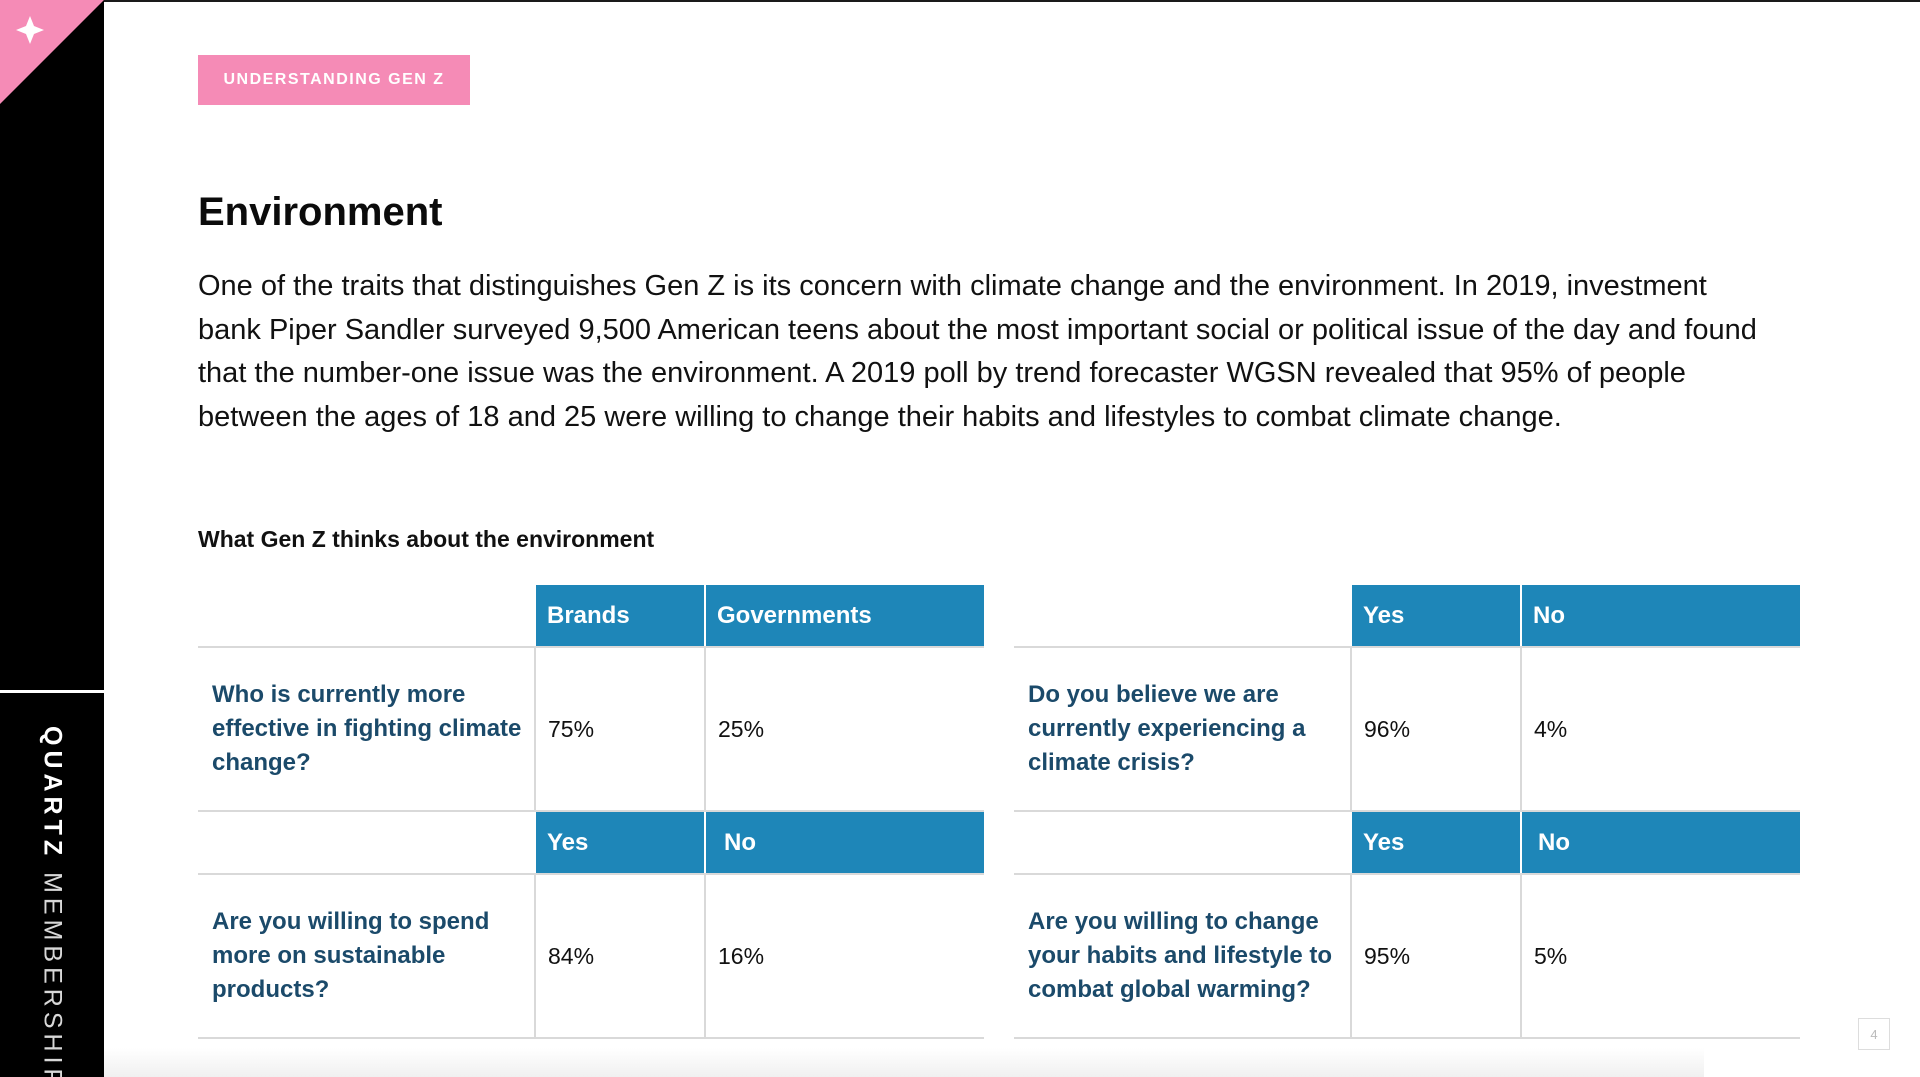 Image resolution: width=1920 pixels, height=1077 pixels. What do you see at coordinates (1387, 728) in the screenshot?
I see `table-2-value-1: 96%` at bounding box center [1387, 728].